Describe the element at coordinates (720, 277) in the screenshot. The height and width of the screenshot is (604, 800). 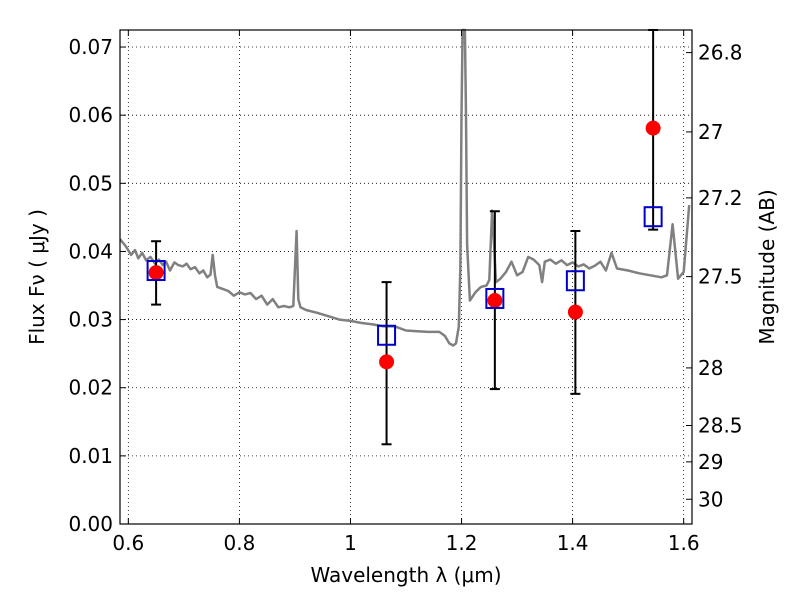
I see `y2-tick-label: 27.5` at that location.